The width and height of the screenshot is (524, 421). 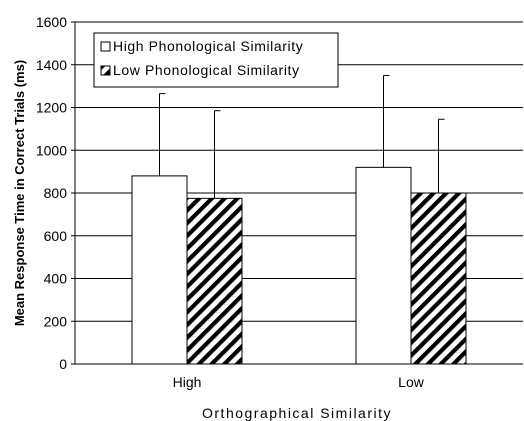 What do you see at coordinates (56, 236) in the screenshot?
I see `y-tick-label: 600` at bounding box center [56, 236].